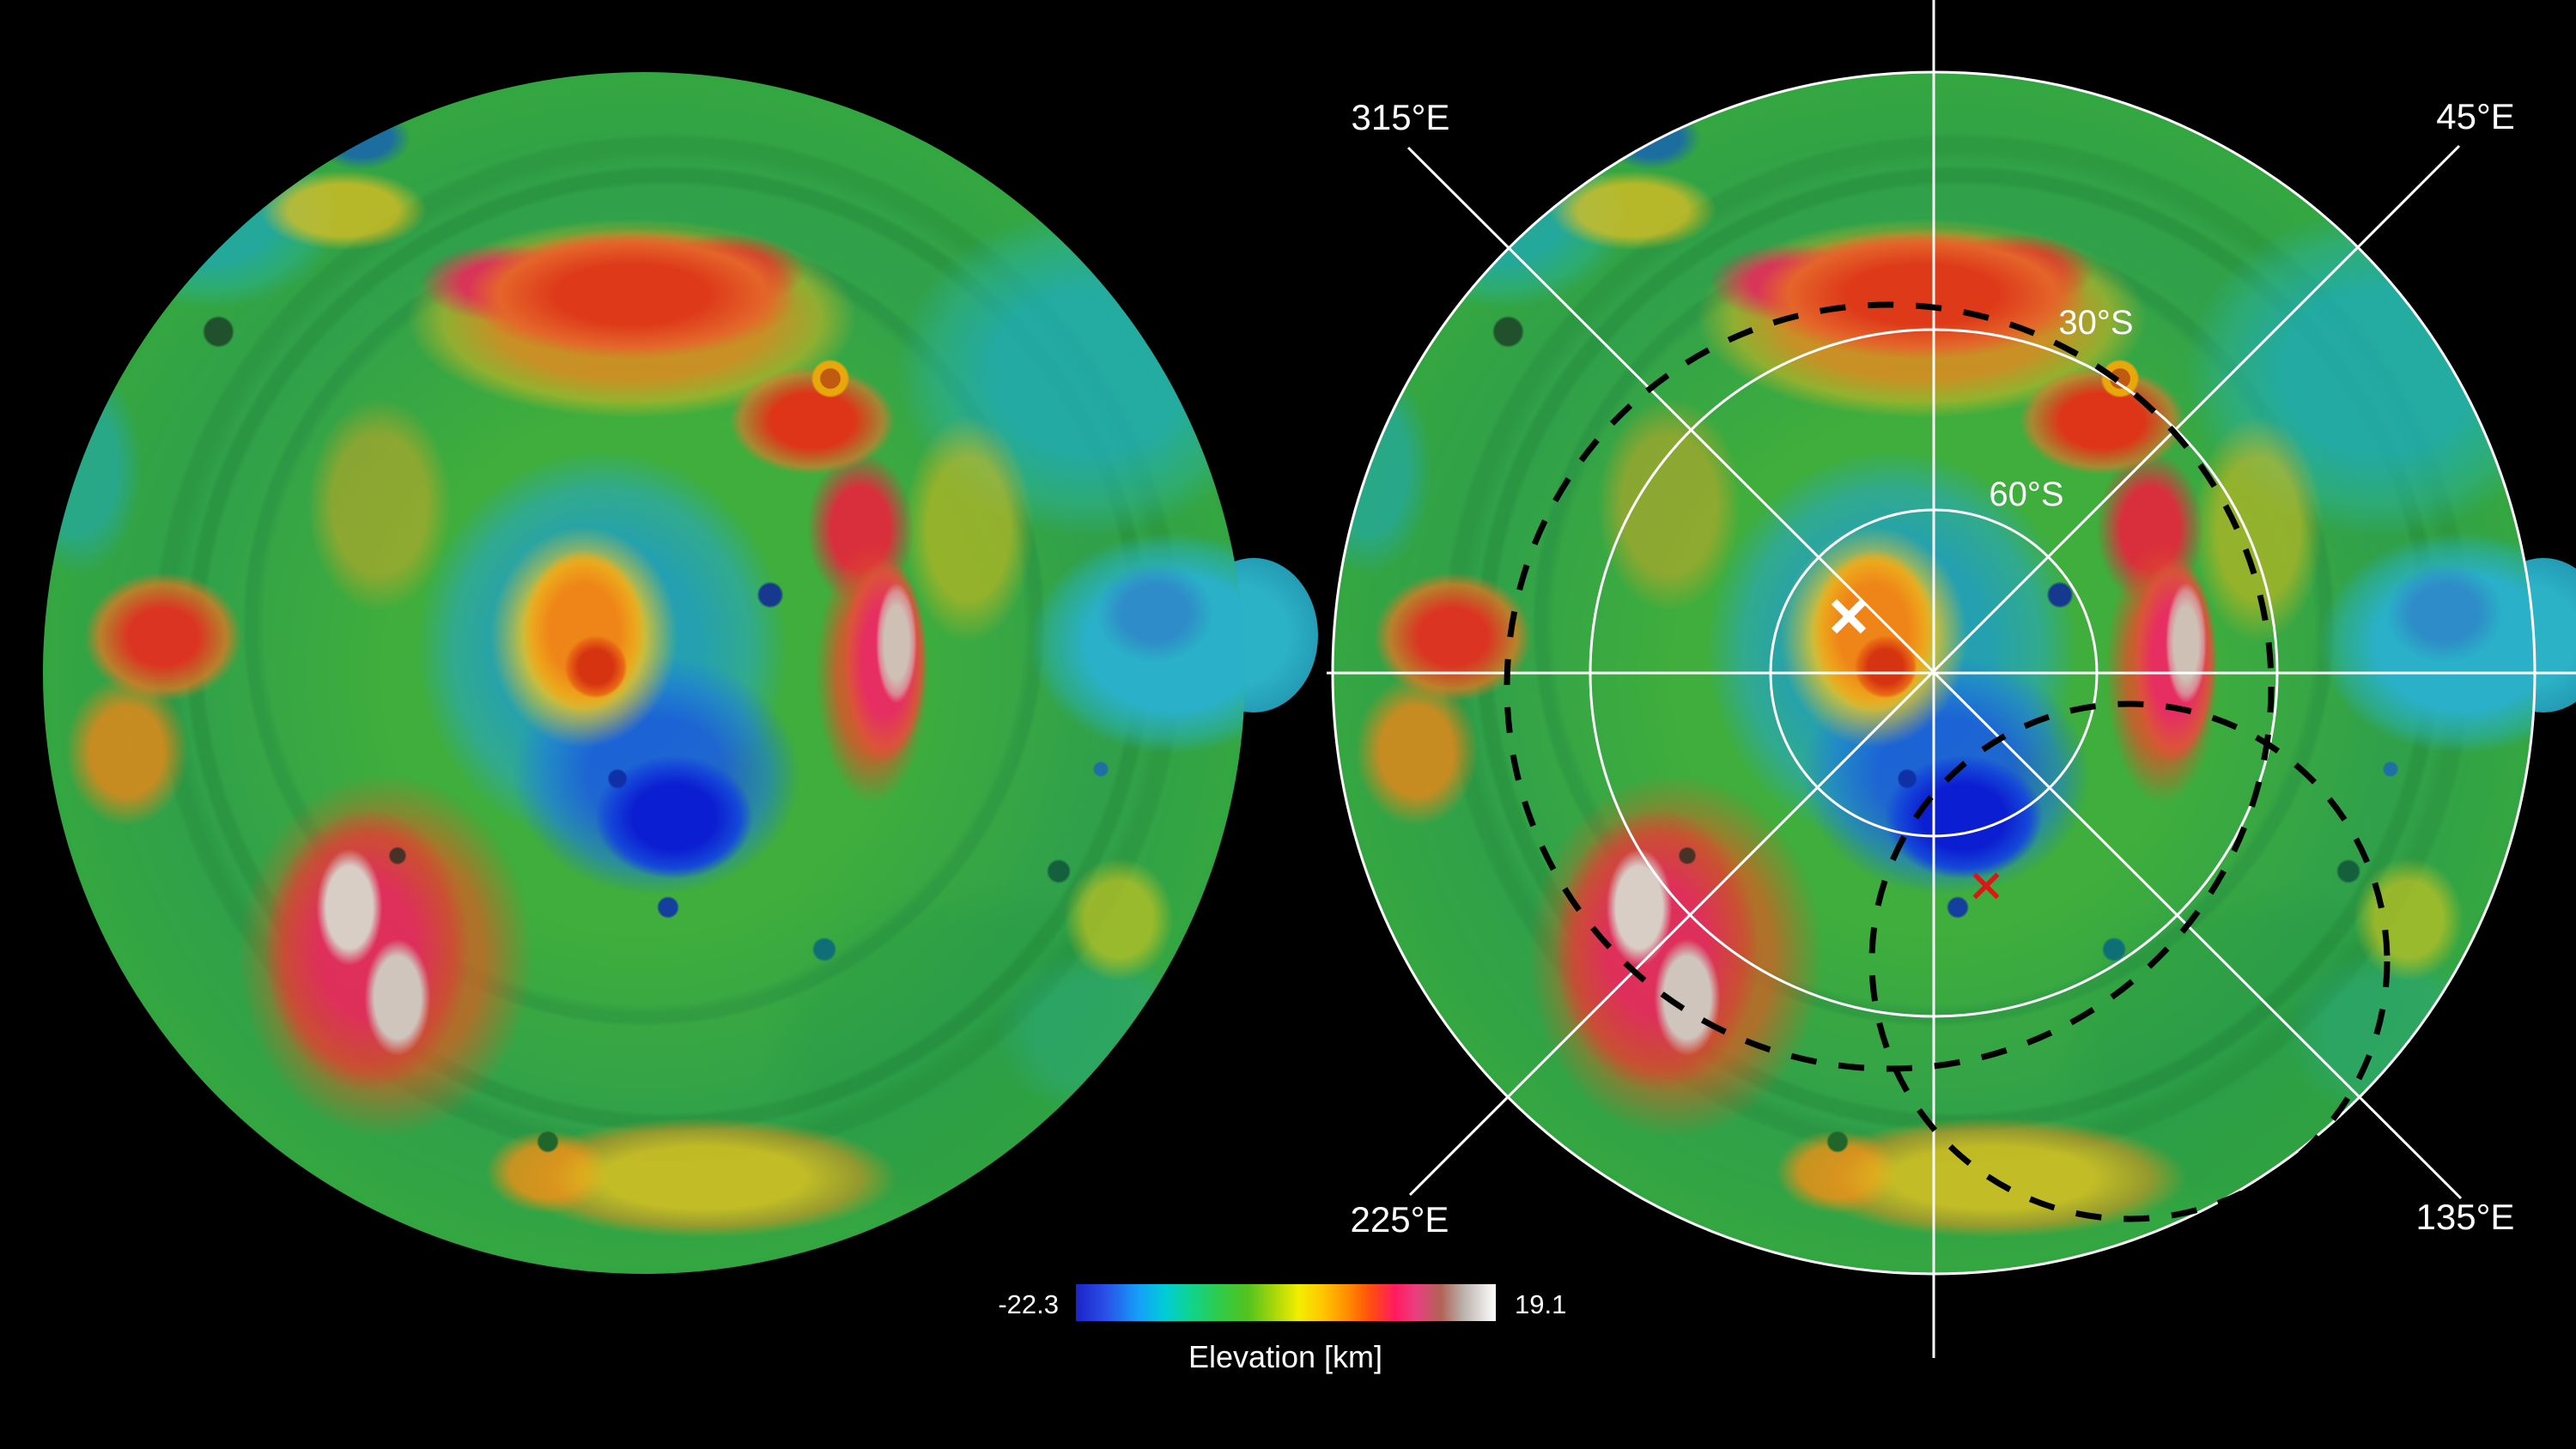 The width and height of the screenshot is (2576, 1449). What do you see at coordinates (2475, 116) in the screenshot?
I see `lon-label-45e: 45°E` at bounding box center [2475, 116].